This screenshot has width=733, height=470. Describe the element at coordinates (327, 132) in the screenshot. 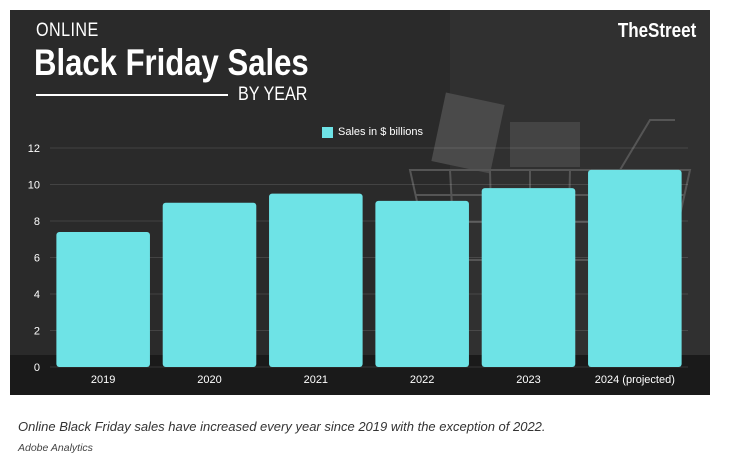

I see `legend-swatch` at that location.